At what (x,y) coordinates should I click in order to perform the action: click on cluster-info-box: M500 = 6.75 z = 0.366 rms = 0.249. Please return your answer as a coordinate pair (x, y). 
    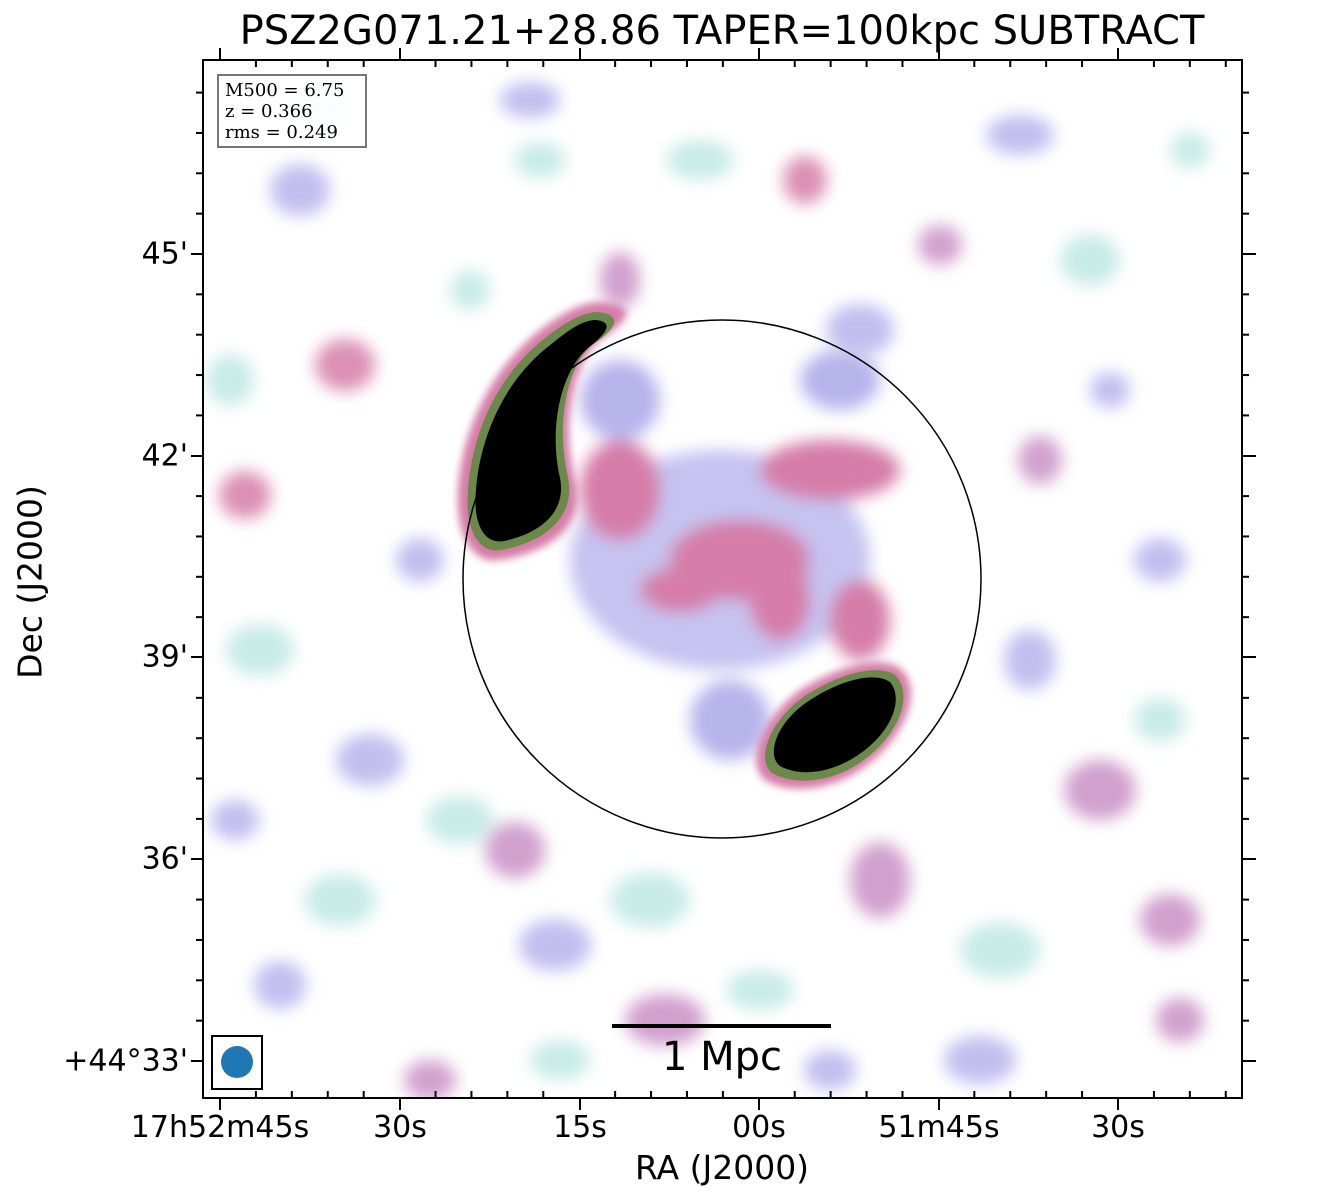
    Looking at the image, I should click on (292, 111).